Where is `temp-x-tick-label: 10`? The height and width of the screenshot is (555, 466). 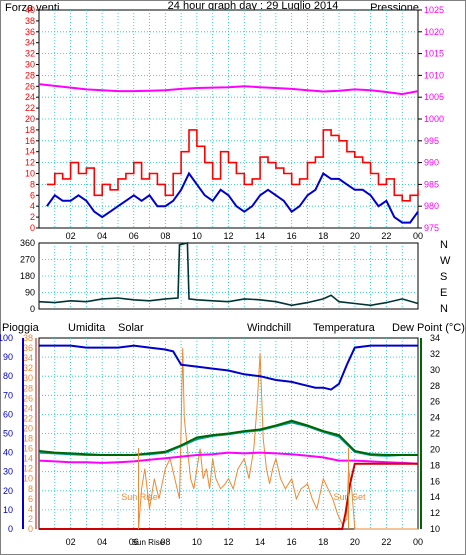 temp-x-tick-label: 10 is located at coordinates (197, 542).